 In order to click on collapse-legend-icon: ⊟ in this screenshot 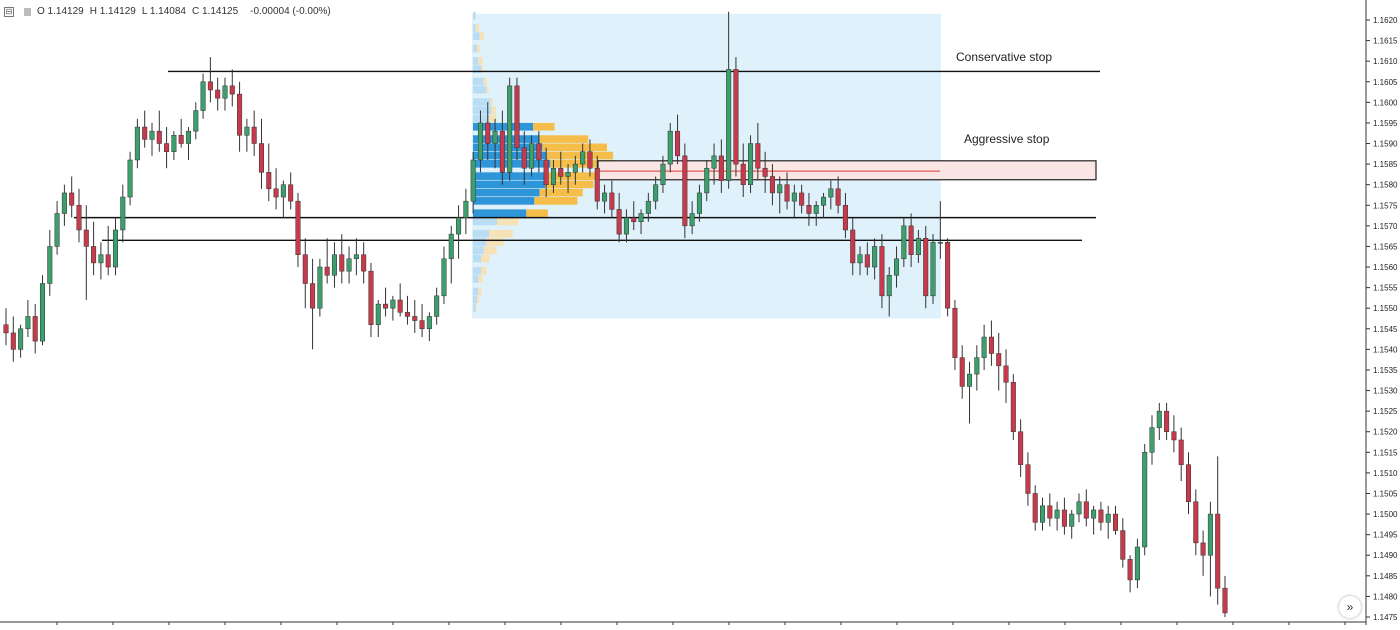, I will do `click(9, 11)`.